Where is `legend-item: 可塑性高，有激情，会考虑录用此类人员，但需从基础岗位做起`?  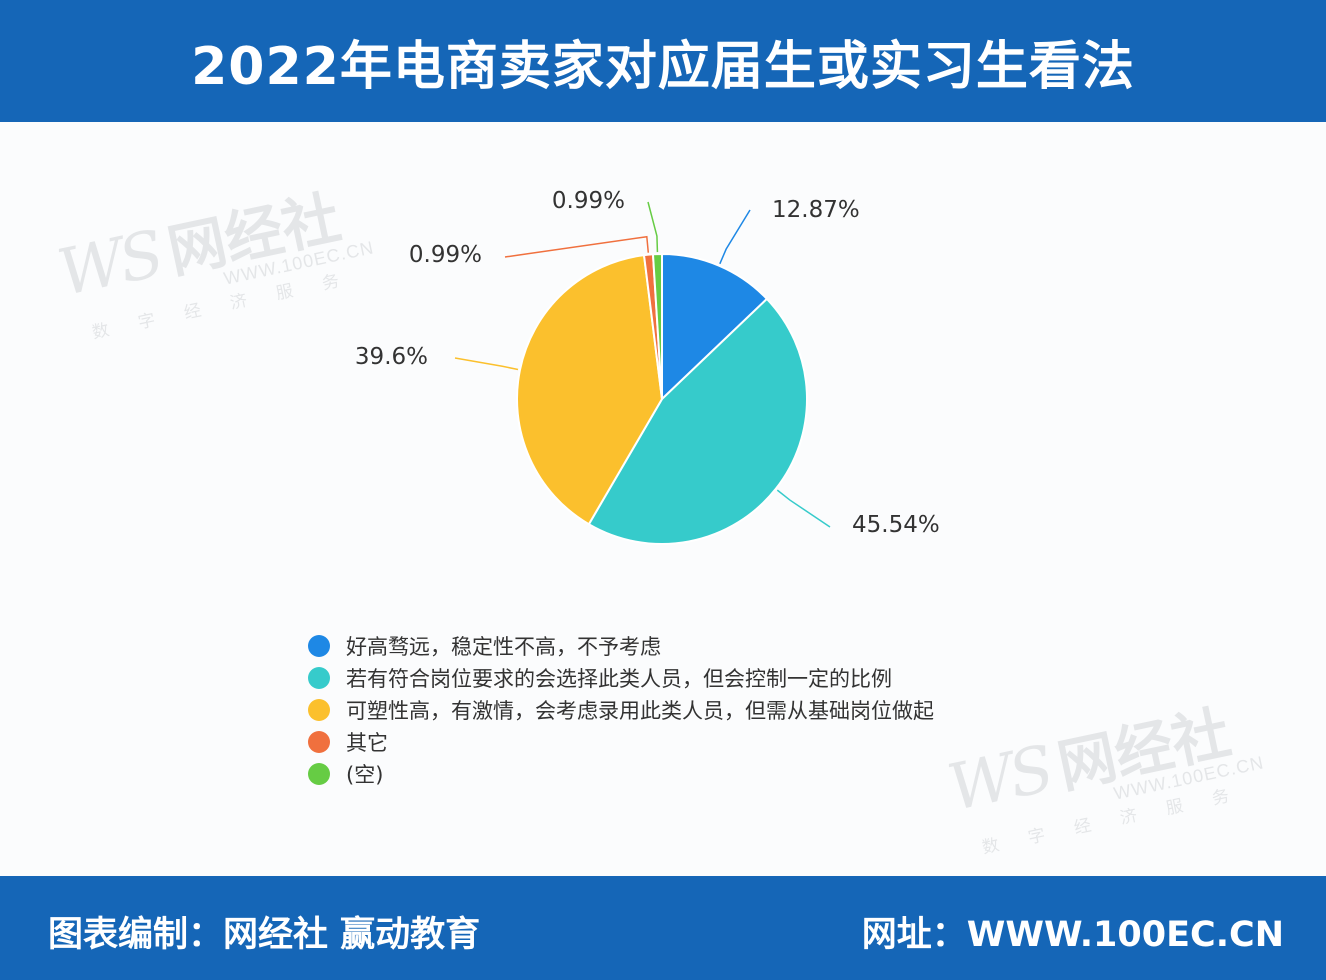 legend-item: 可塑性高，有激情，会考虑录用此类人员，但需从基础岗位做起 is located at coordinates (621, 710).